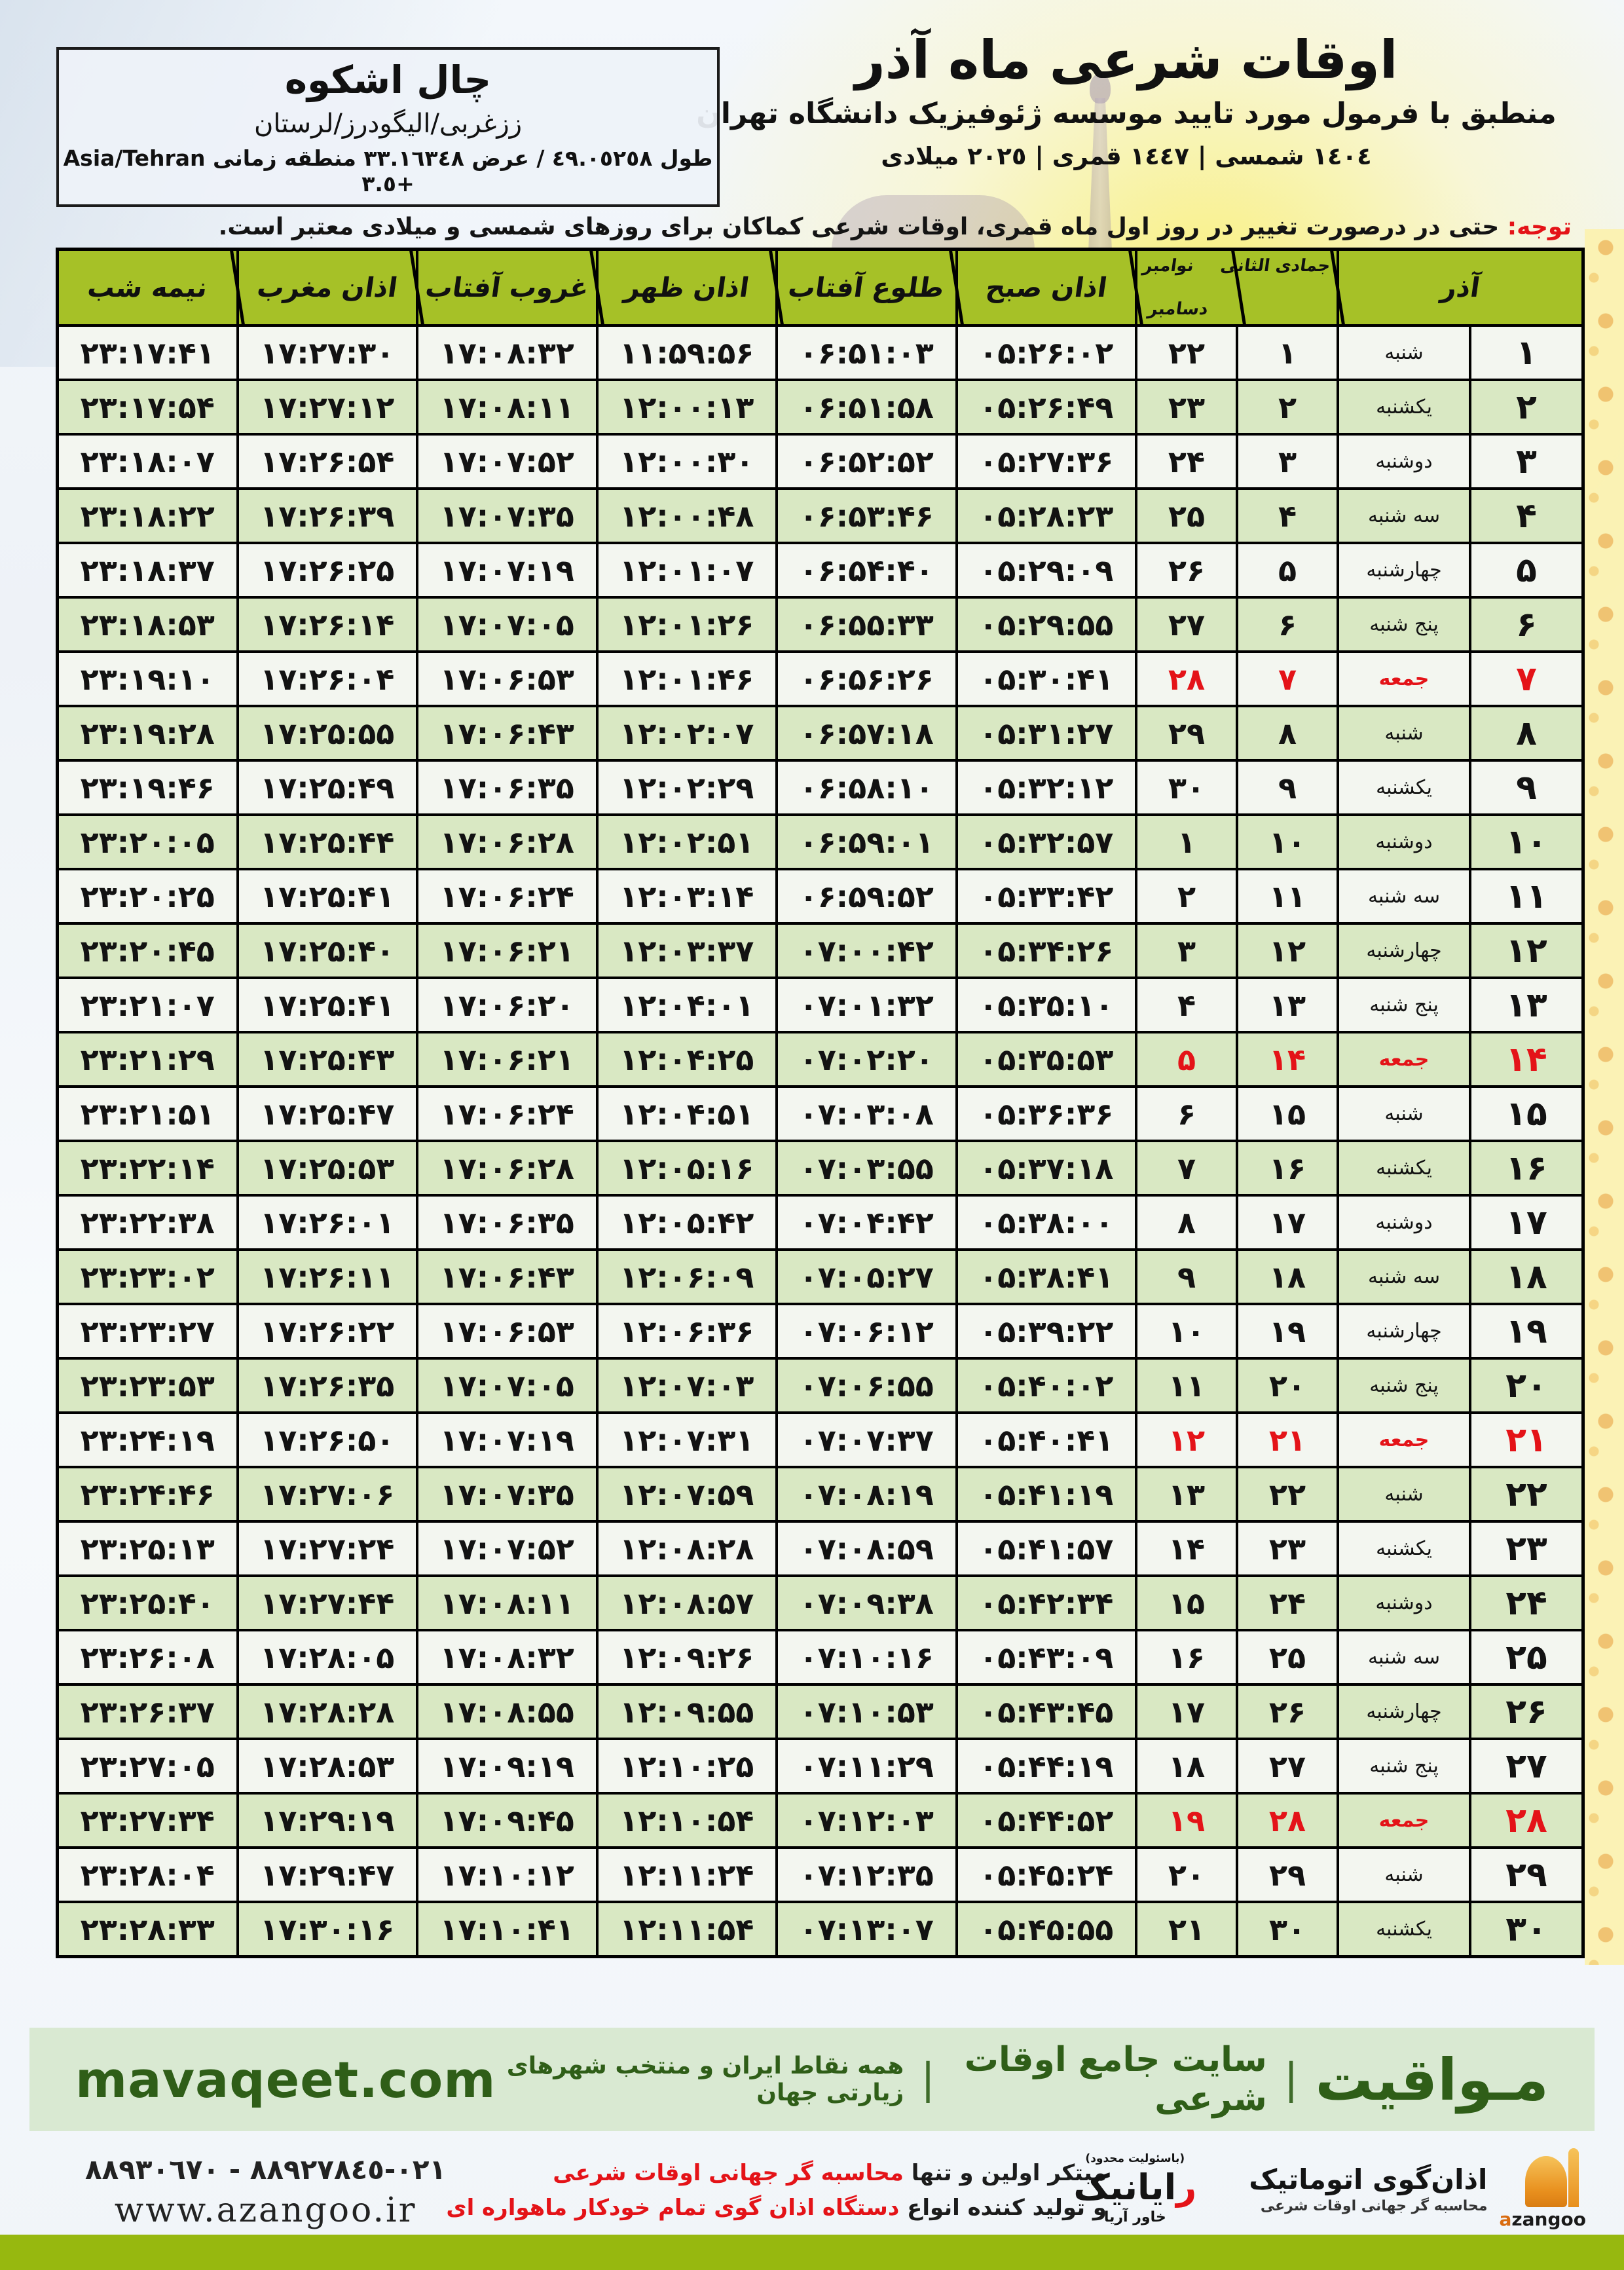 This screenshot has height=2270, width=1624. I want to click on column-header-maghreb: اذان مغرب, so click(327, 287).